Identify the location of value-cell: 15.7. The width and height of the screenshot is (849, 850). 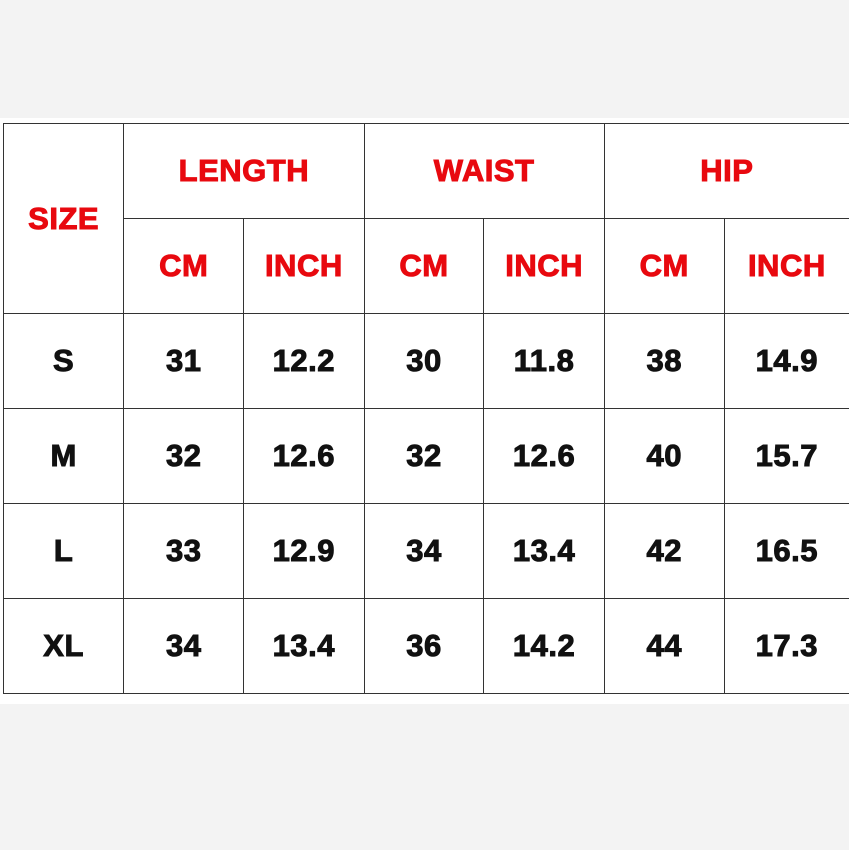
(786, 456).